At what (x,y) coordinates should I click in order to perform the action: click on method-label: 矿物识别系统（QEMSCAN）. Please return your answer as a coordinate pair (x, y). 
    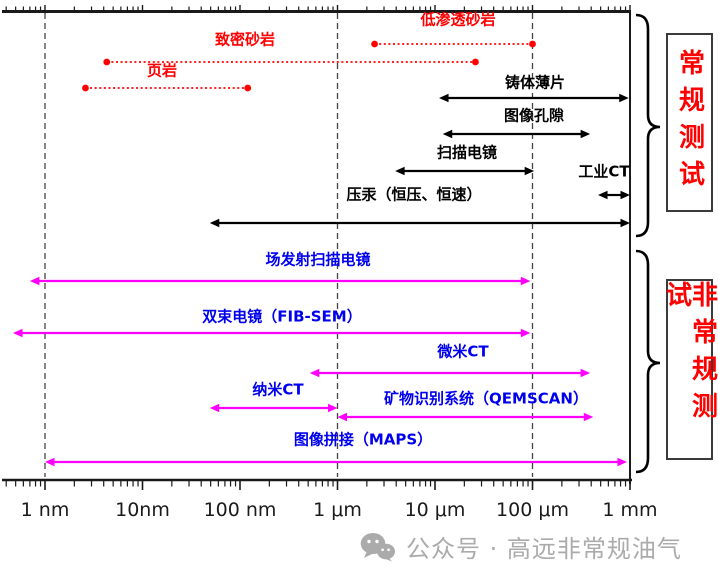
    Looking at the image, I should click on (486, 398).